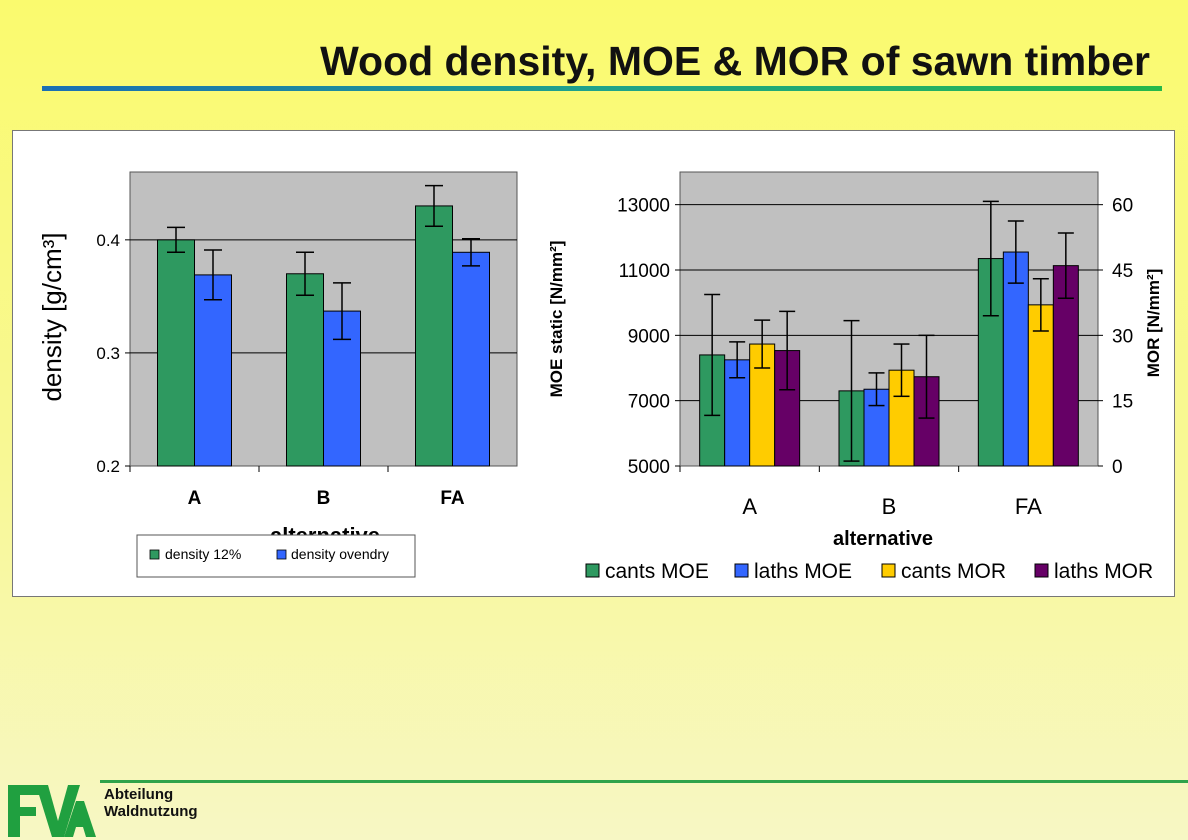  Describe the element at coordinates (1015, 359) in the screenshot. I see `moe-mor-bar` at that location.